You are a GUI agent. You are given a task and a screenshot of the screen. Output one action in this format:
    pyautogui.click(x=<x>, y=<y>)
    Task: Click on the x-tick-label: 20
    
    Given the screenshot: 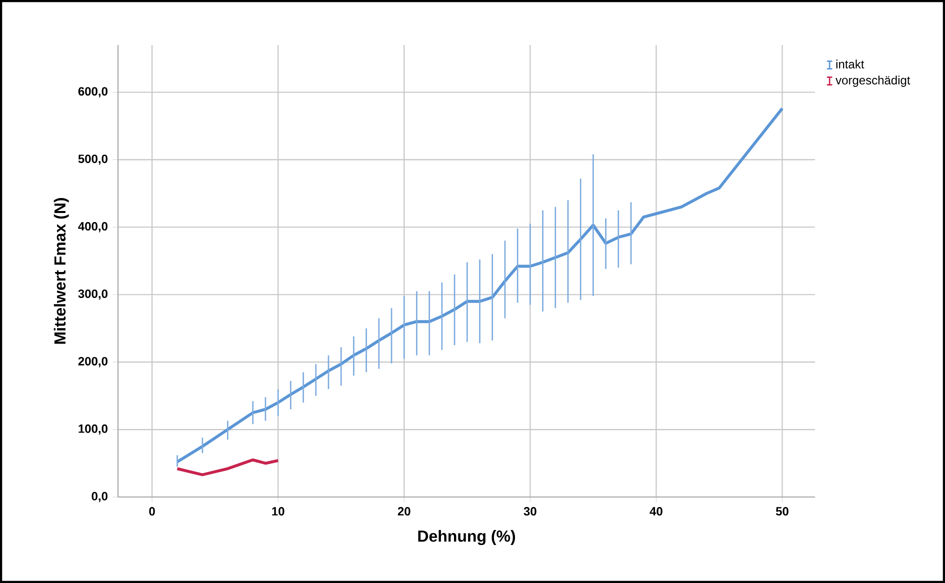 What is the action you would take?
    pyautogui.click(x=404, y=511)
    